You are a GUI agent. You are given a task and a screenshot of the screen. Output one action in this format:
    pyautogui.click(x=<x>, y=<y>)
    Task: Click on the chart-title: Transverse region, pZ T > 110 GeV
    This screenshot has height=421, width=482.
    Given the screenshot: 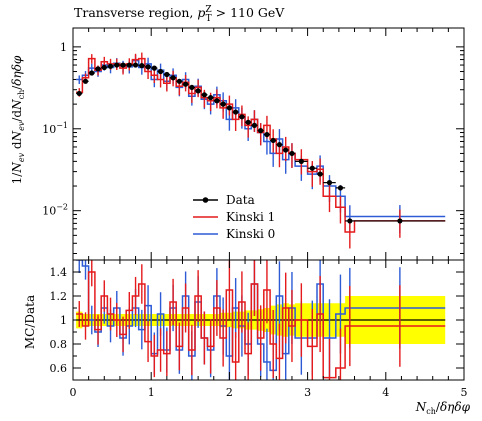 What is the action you would take?
    pyautogui.click(x=179, y=14)
    